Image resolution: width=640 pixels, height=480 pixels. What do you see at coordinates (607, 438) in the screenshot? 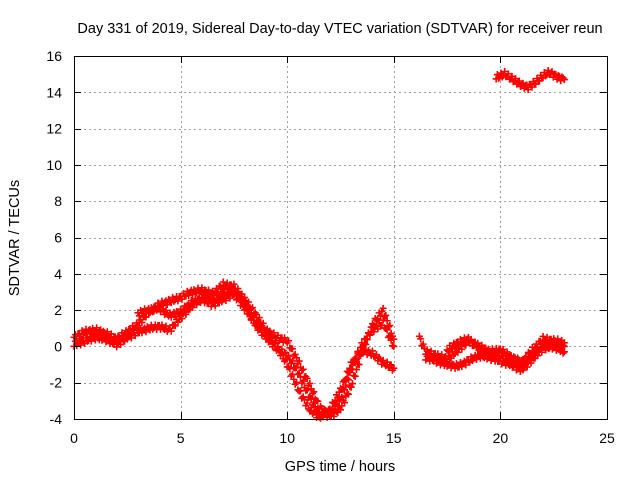
I see `x-tick-label: 25` at bounding box center [607, 438].